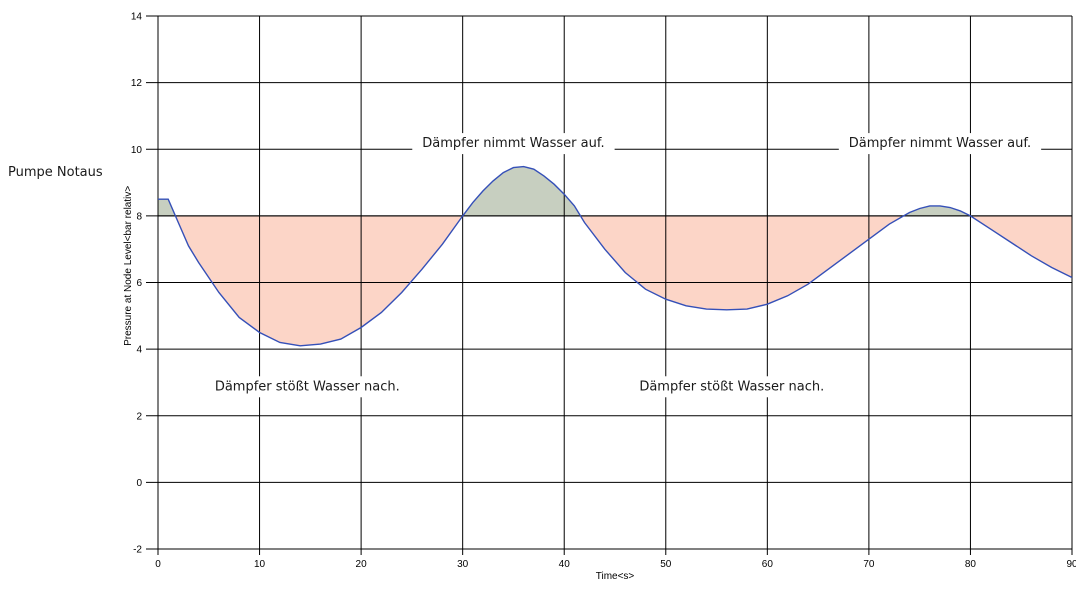 The height and width of the screenshot is (592, 1076). I want to click on annotation-0: Dämpfer nimmt Wasser auf., so click(513, 144).